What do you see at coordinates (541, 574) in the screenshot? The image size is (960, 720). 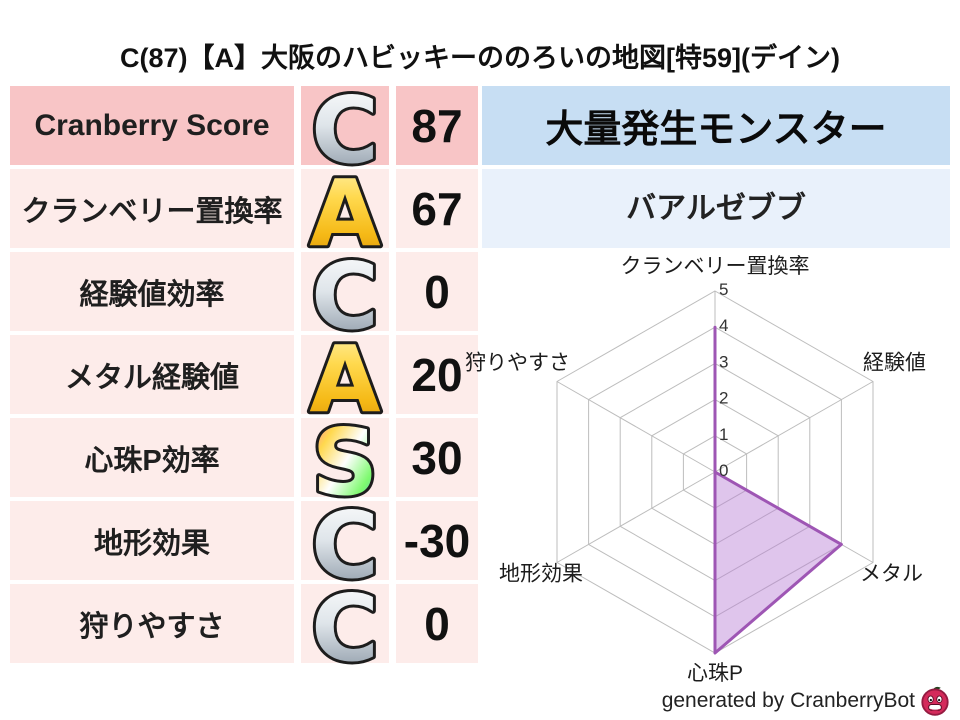 I see `radar-axis-label: 地形効果` at bounding box center [541, 574].